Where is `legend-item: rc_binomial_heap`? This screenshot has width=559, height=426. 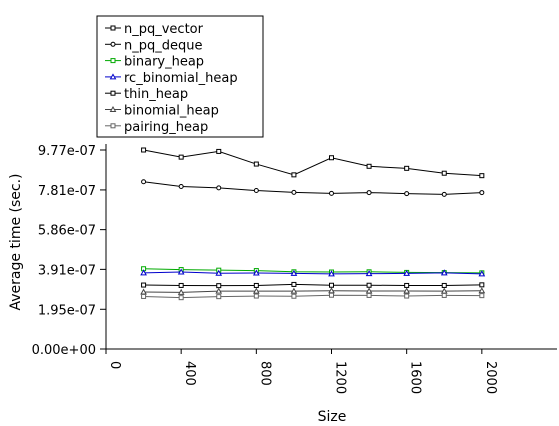 legend-item: rc_binomial_heap is located at coordinates (171, 78).